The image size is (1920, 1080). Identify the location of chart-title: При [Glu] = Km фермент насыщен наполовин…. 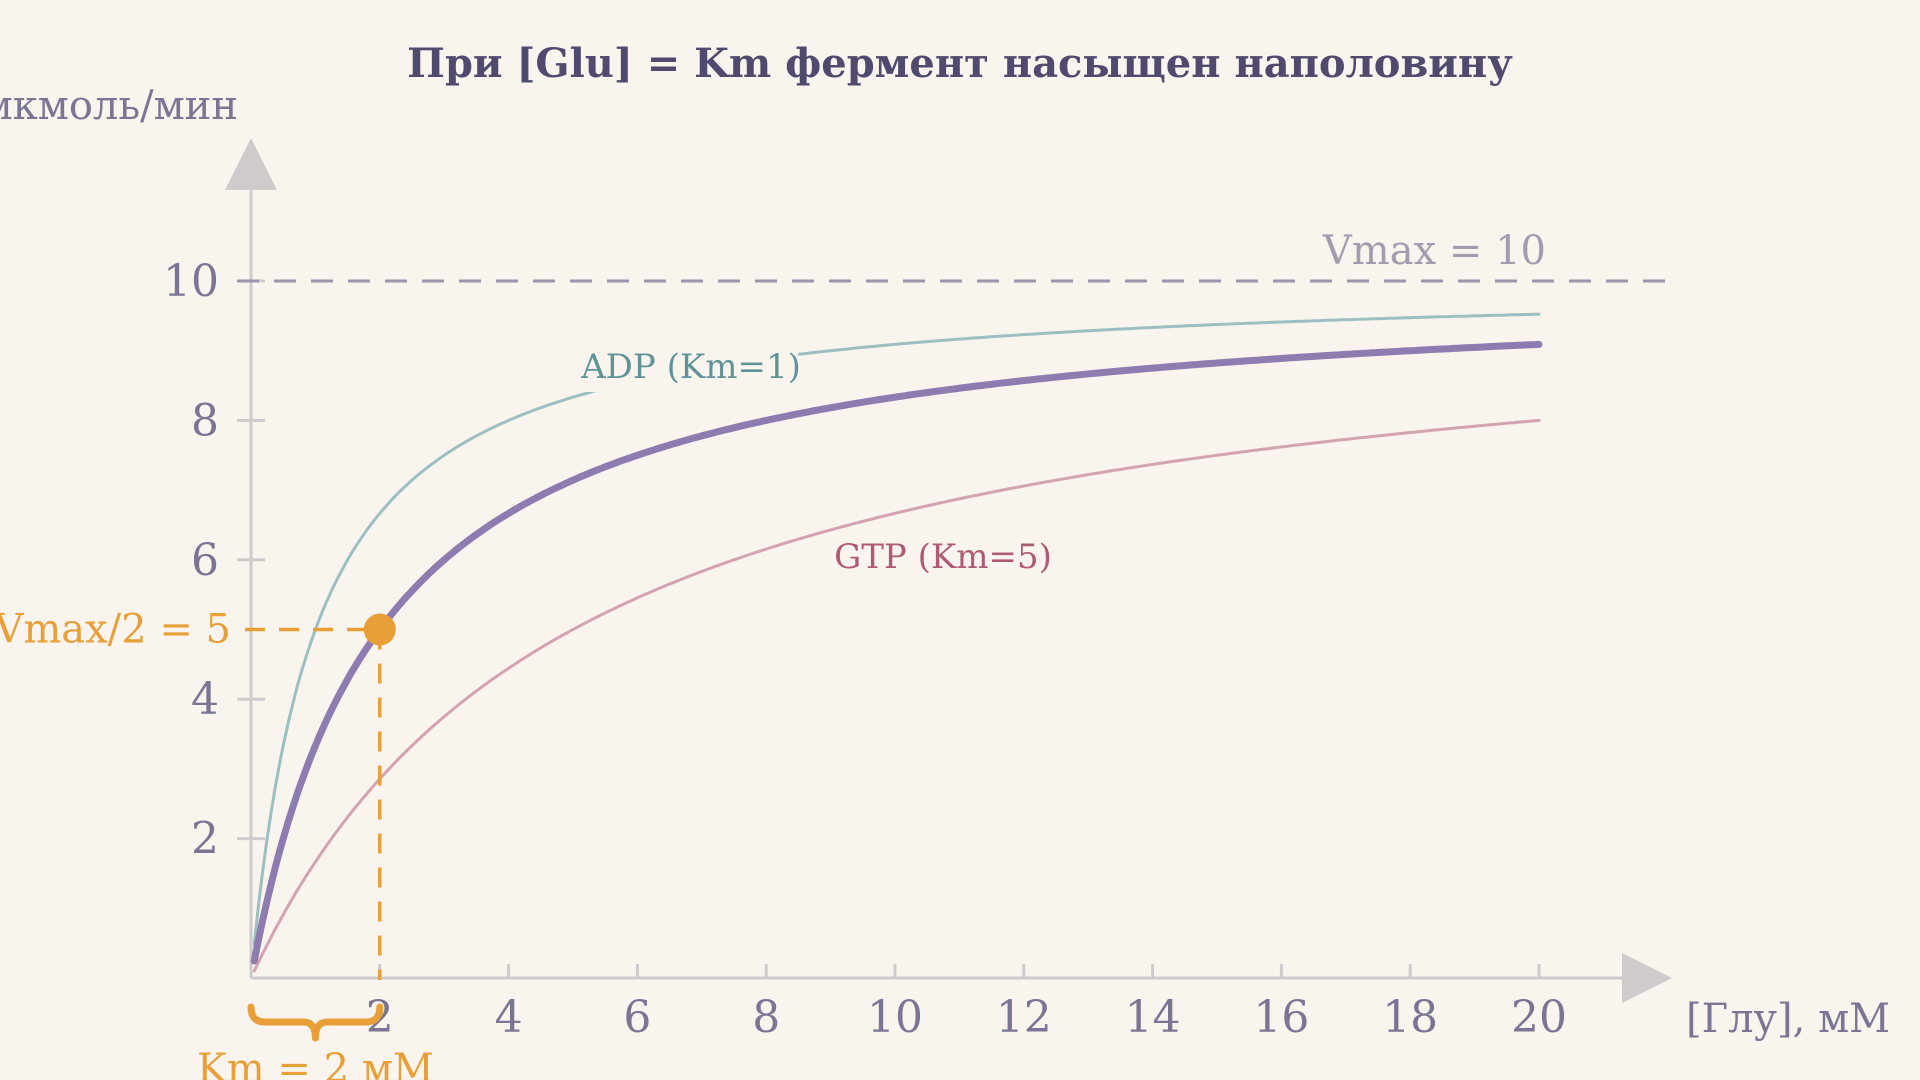
(960, 63).